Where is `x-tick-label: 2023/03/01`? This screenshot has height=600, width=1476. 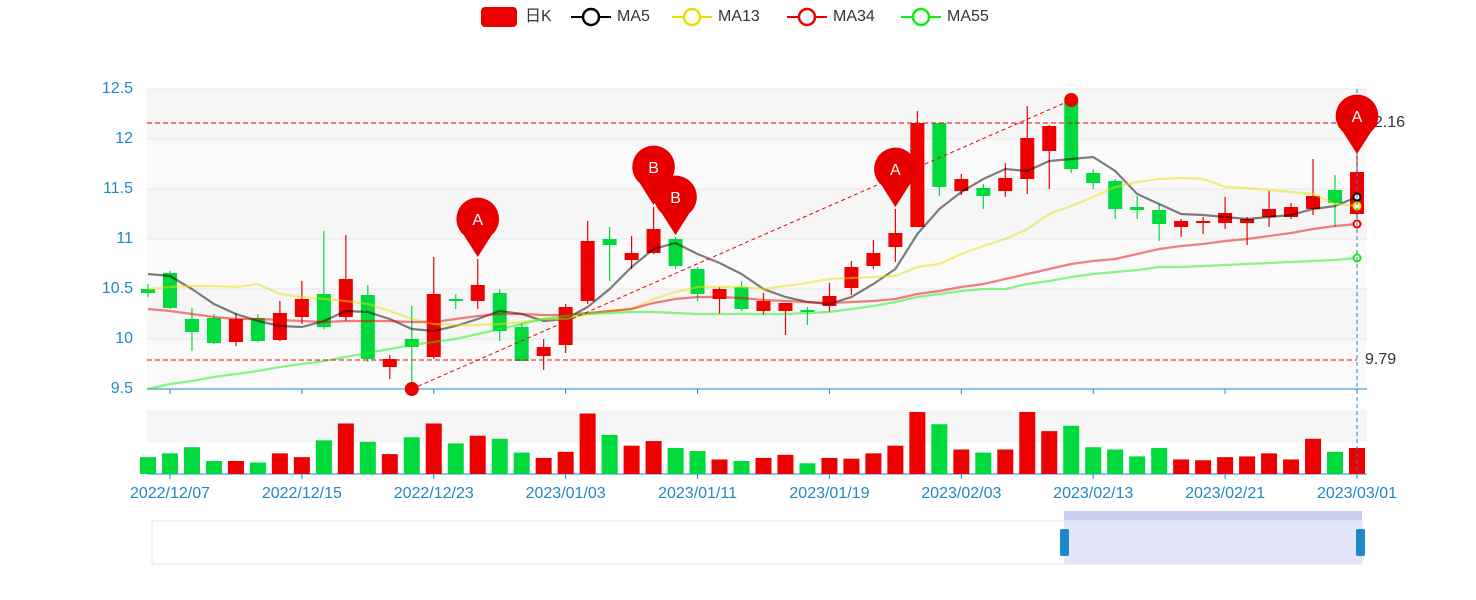 x-tick-label: 2023/03/01 is located at coordinates (1357, 493).